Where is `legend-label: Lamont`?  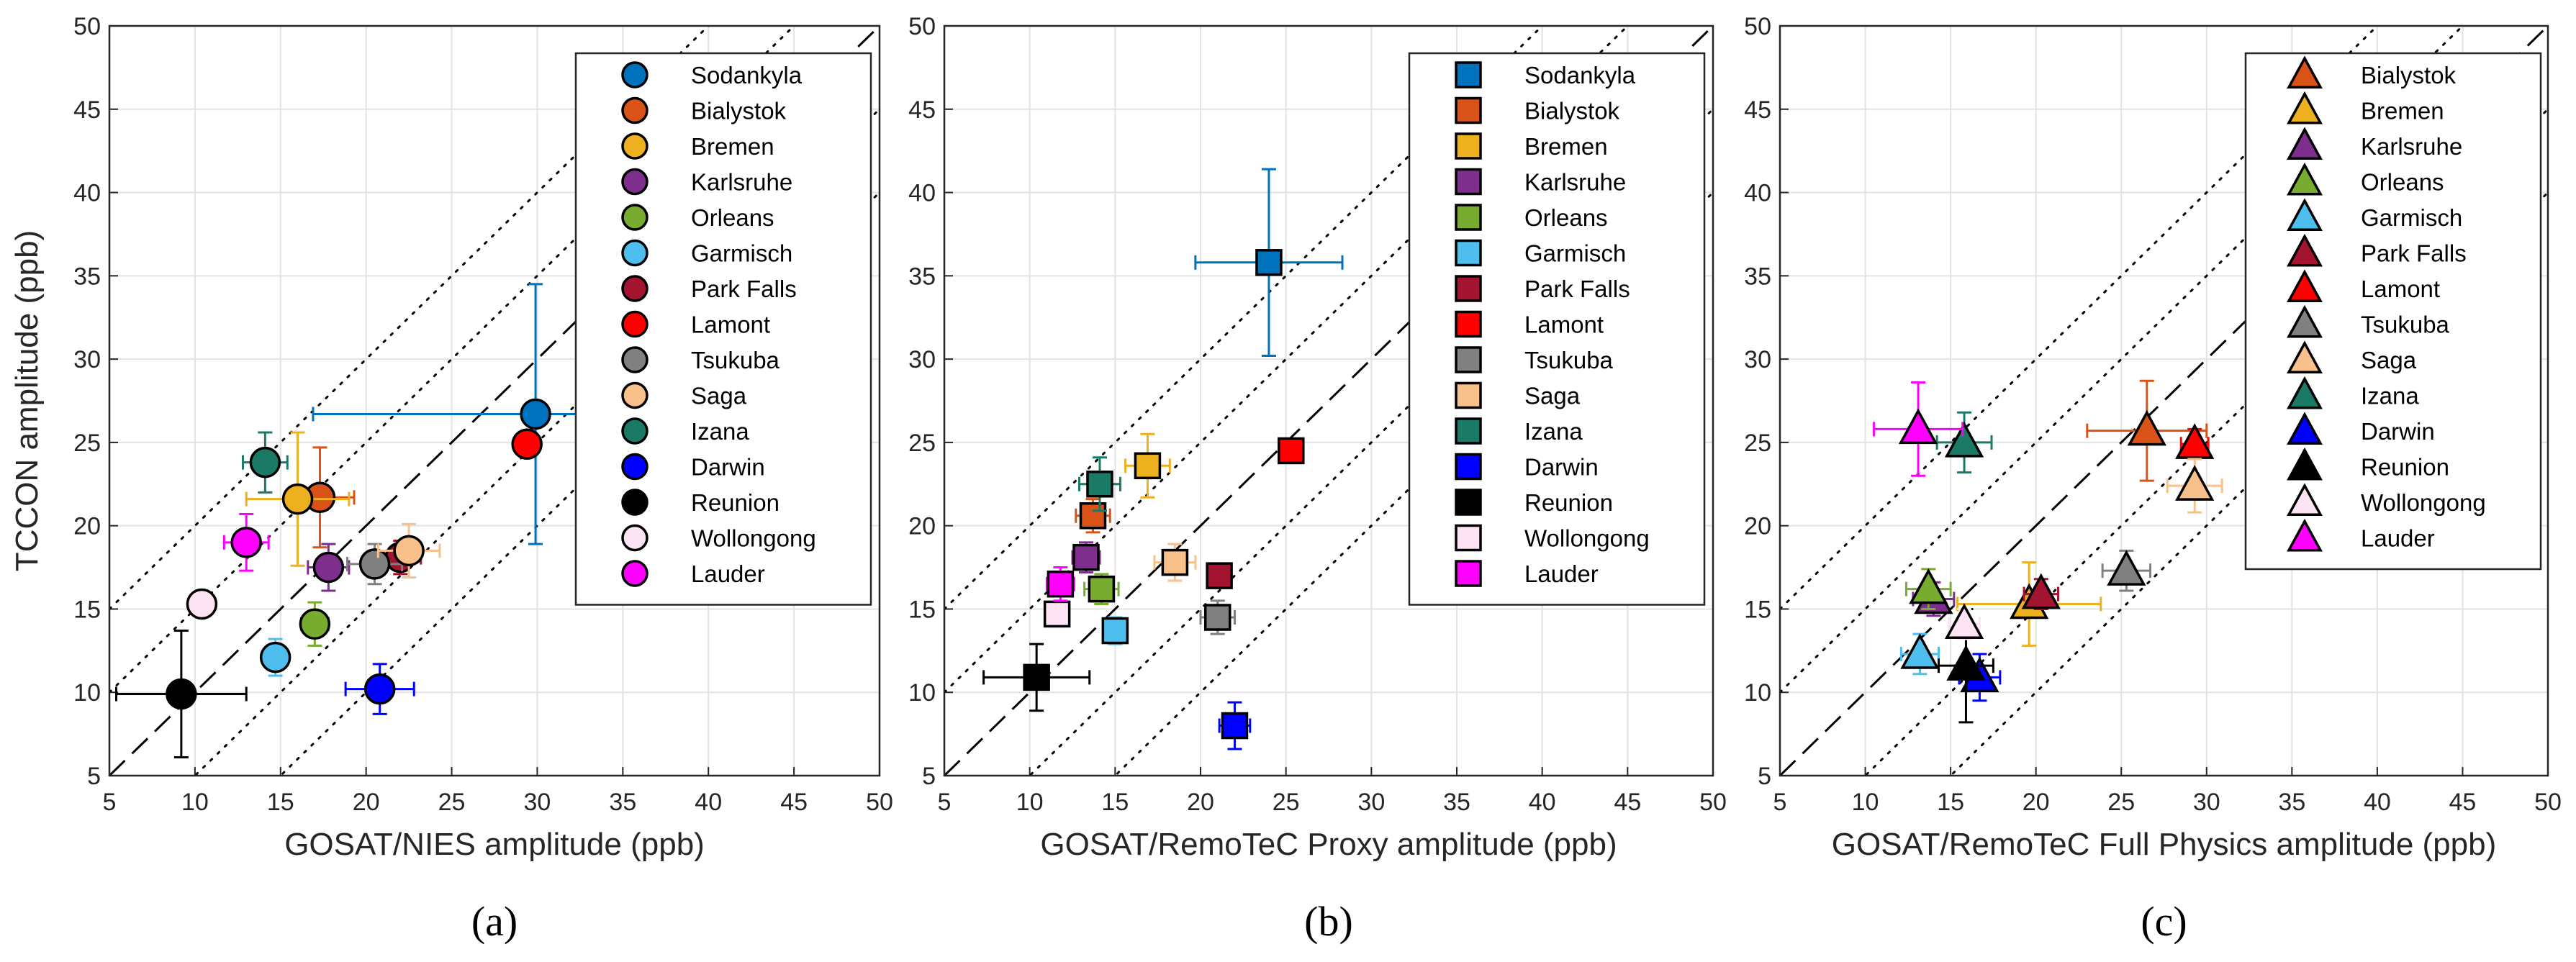 legend-label: Lamont is located at coordinates (2400, 289).